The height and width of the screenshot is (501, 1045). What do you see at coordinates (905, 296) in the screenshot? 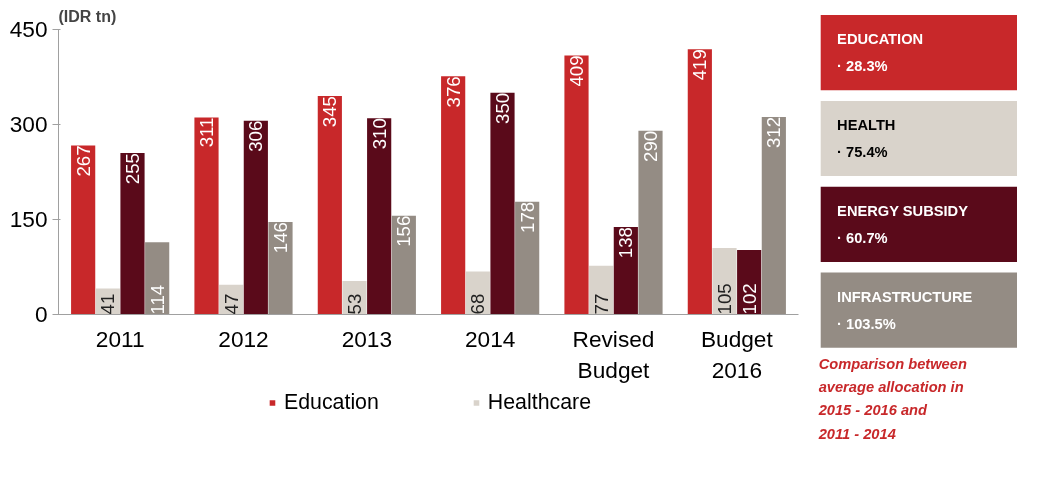
I see `text: INFRASTRUCTURE` at bounding box center [905, 296].